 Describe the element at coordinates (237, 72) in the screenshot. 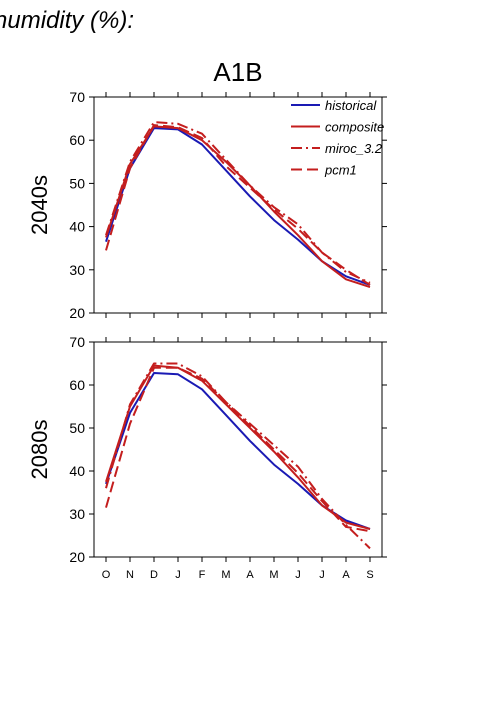

I see `chart-title: A1B` at that location.